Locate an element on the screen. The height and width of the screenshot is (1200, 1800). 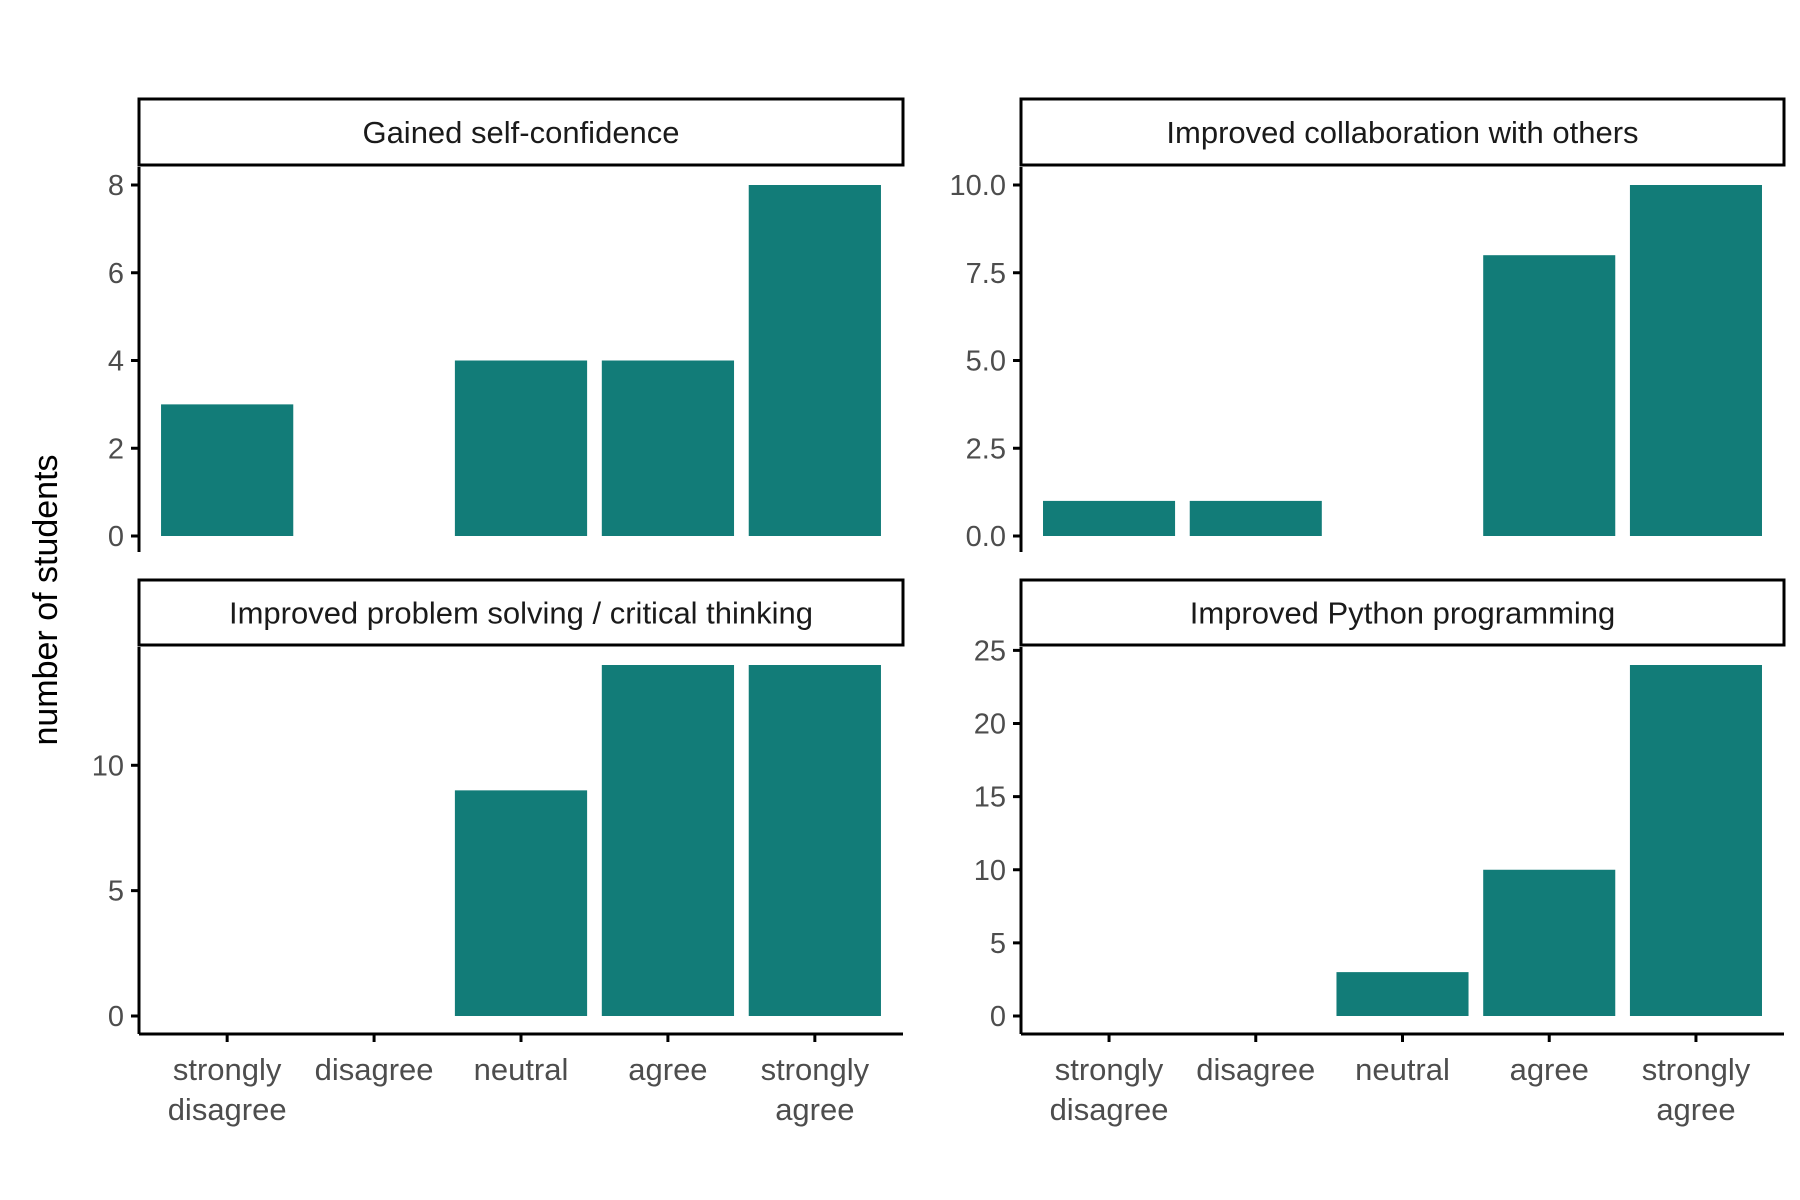
y-tick-label: 20 is located at coordinates (990, 725).